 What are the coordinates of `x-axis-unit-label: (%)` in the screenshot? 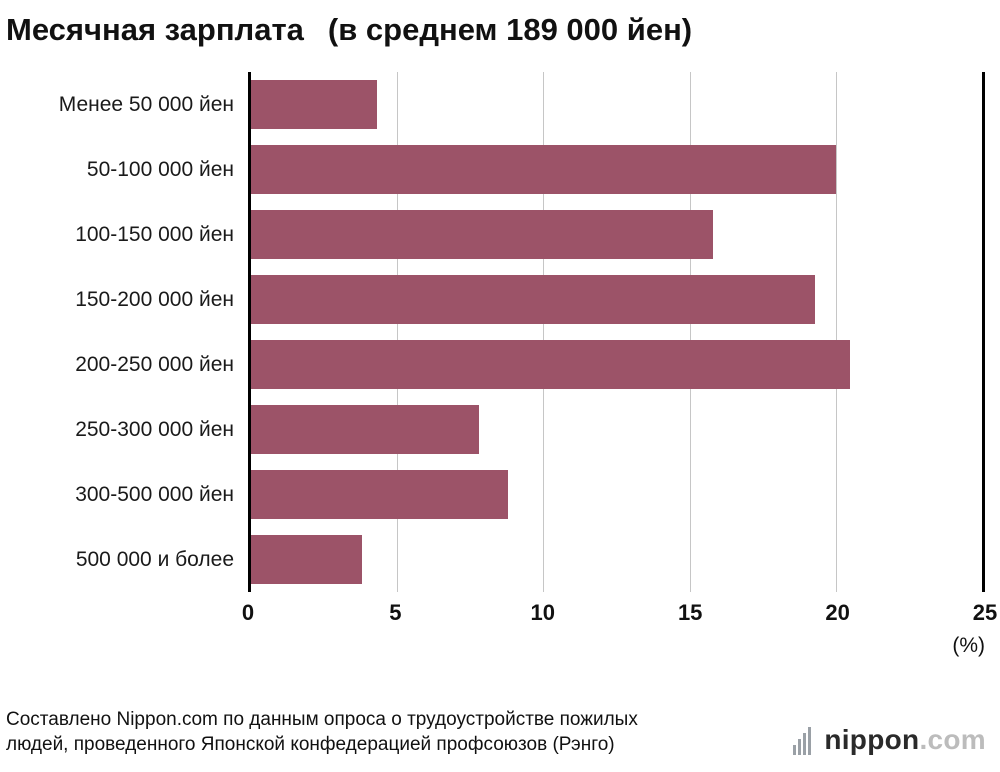 It's located at (968, 645).